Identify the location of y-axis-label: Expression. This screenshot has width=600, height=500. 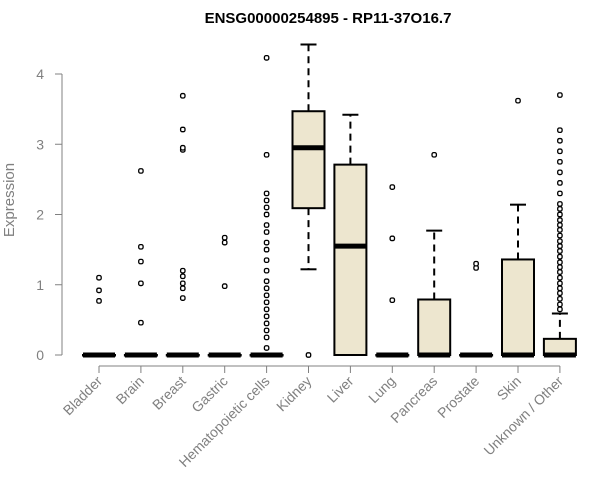
(9, 200).